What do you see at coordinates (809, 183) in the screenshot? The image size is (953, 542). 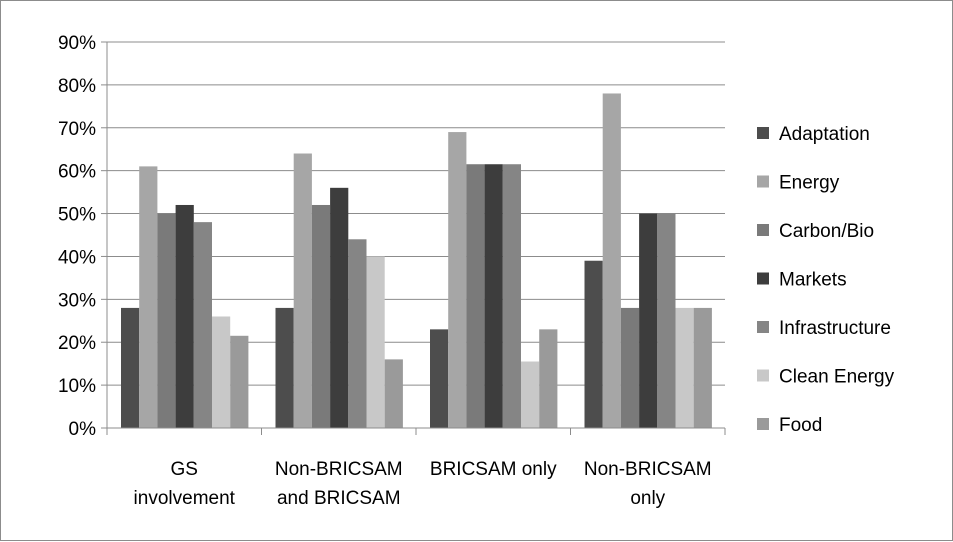 I see `legend-label: Energy` at bounding box center [809, 183].